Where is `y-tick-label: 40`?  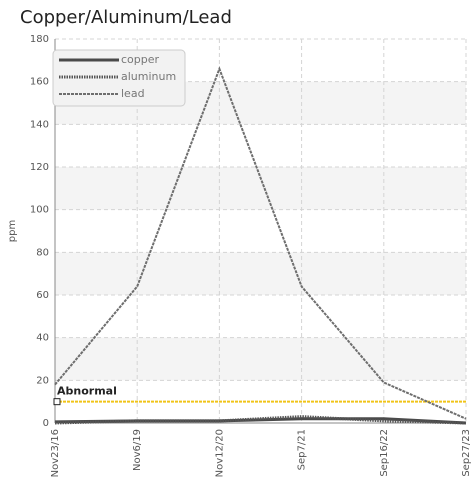
y-tick-label: 40 is located at coordinates (42, 338).